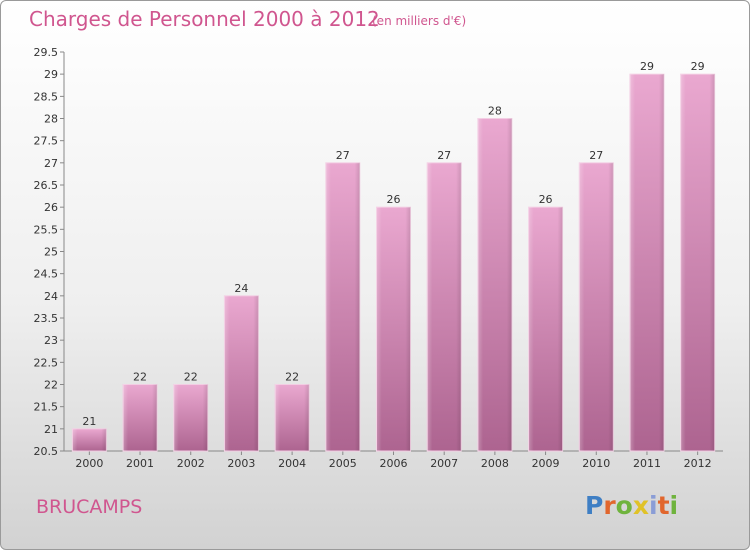 Image resolution: width=750 pixels, height=550 pixels. What do you see at coordinates (89, 507) in the screenshot?
I see `place-name: BRUCAMPS` at bounding box center [89, 507].